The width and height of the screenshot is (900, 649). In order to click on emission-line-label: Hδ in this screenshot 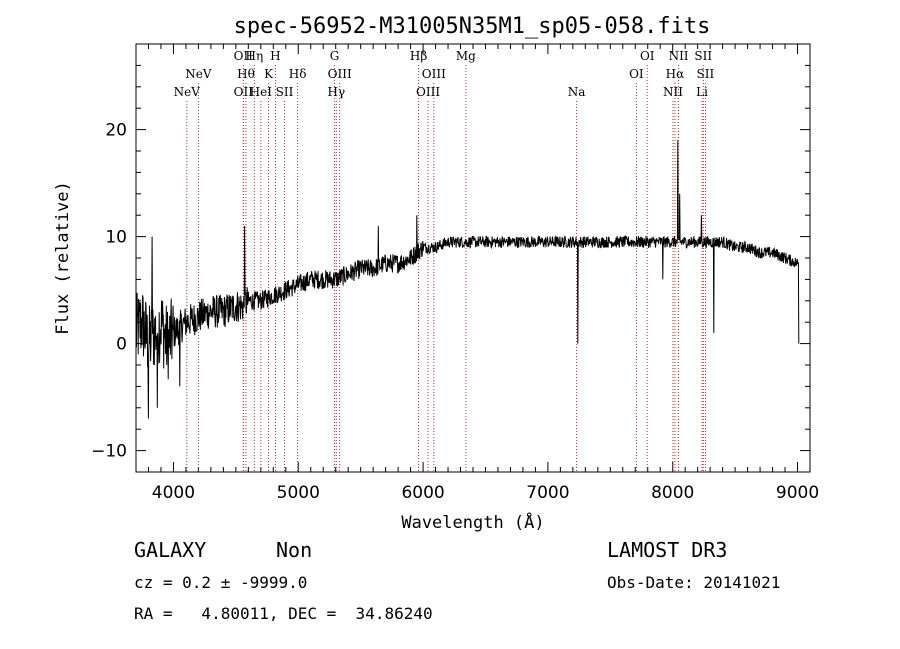, I will do `click(298, 74)`.